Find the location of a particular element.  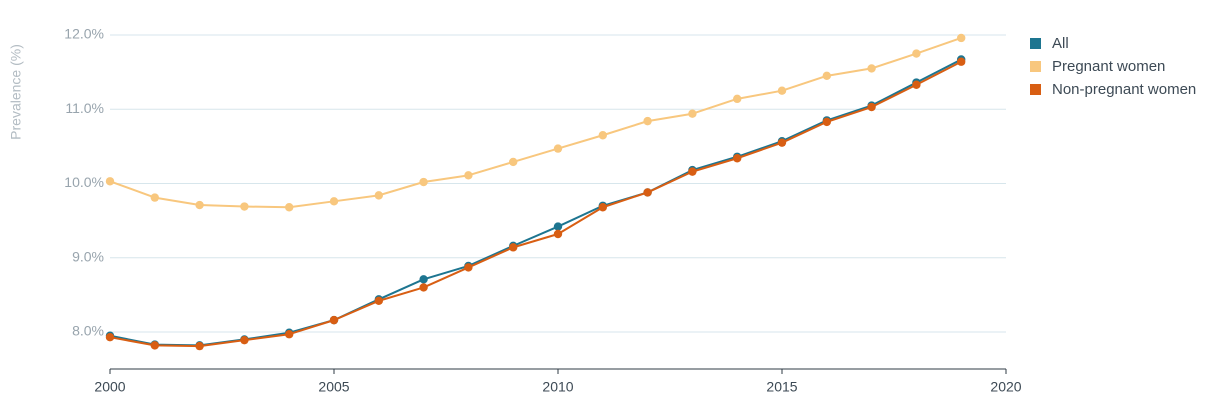

legend-label: All is located at coordinates (1060, 43).